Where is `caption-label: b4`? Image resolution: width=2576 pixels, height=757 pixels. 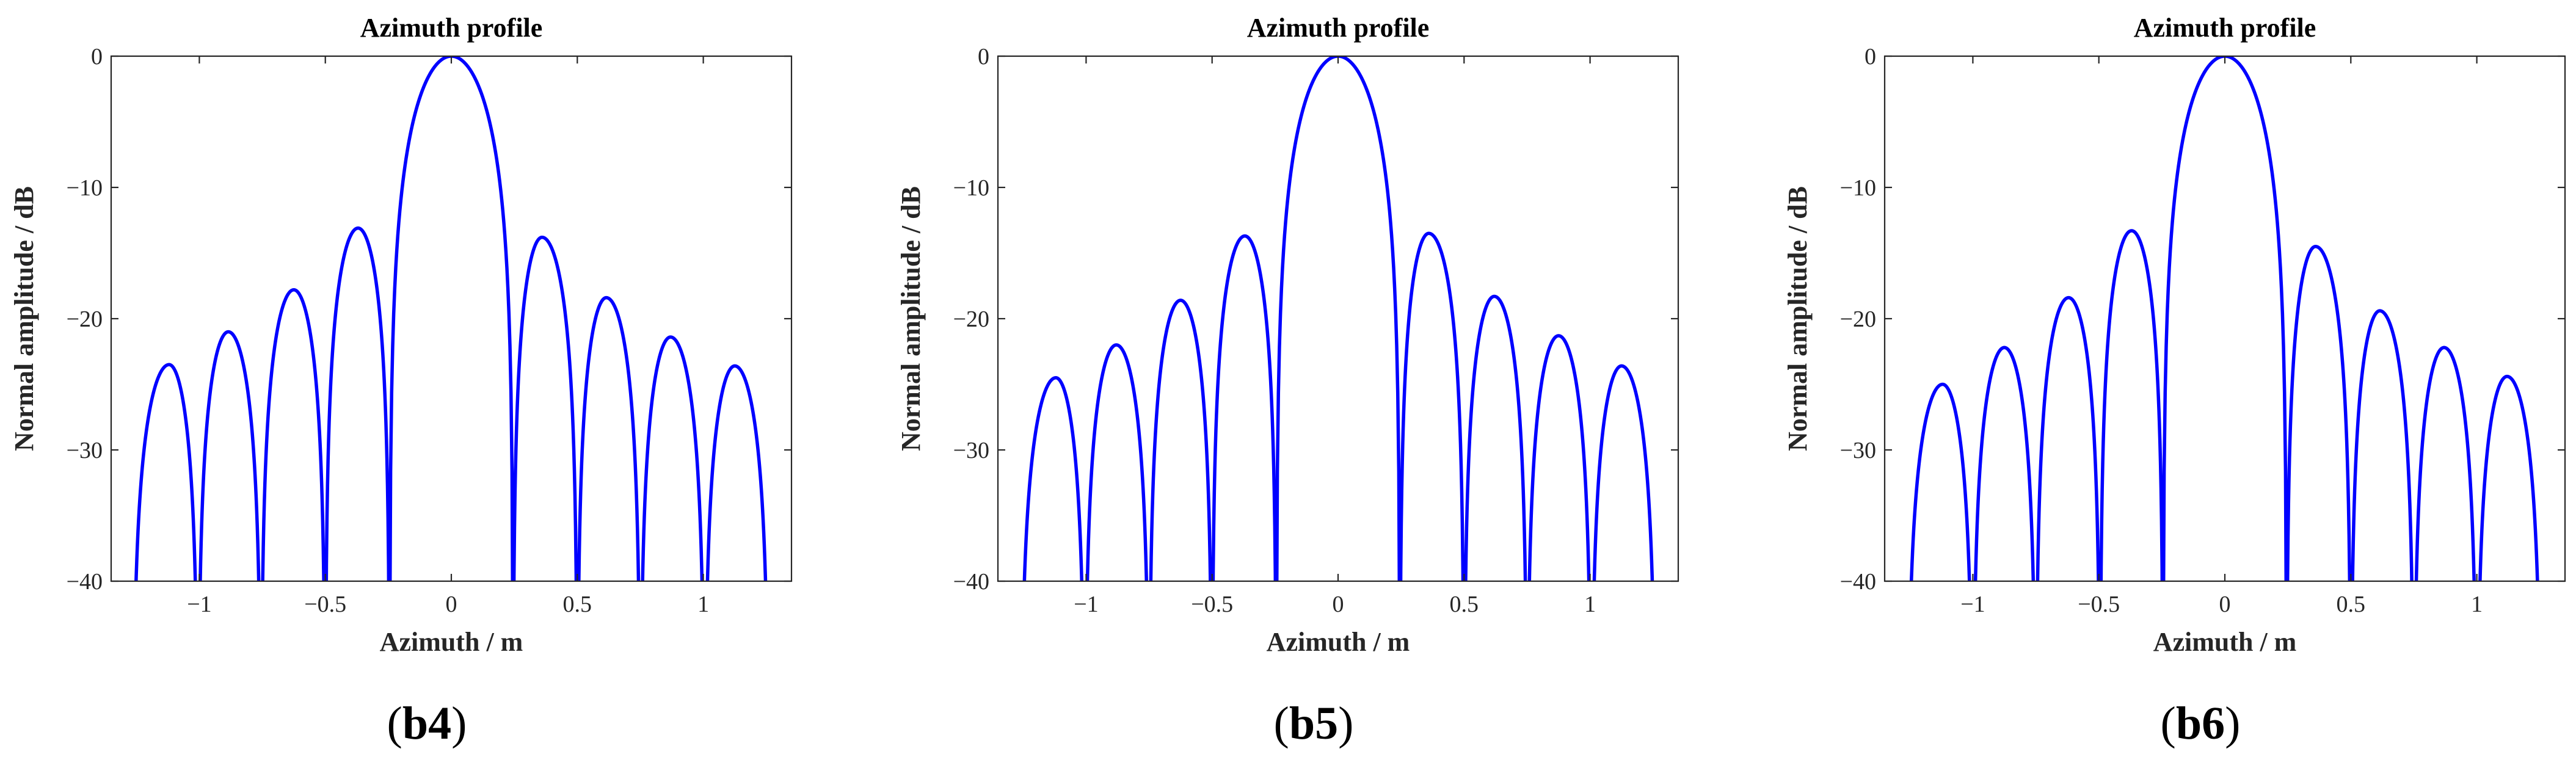 caption-label: b4 is located at coordinates (426, 723).